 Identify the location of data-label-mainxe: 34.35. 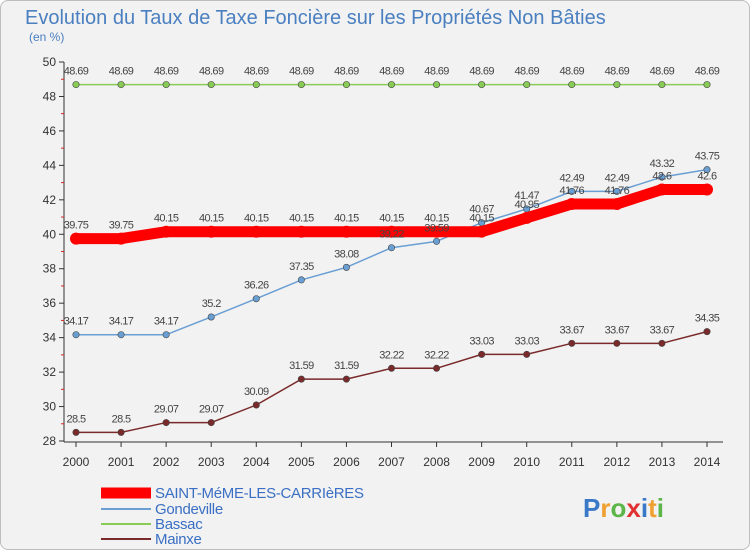
(707, 319).